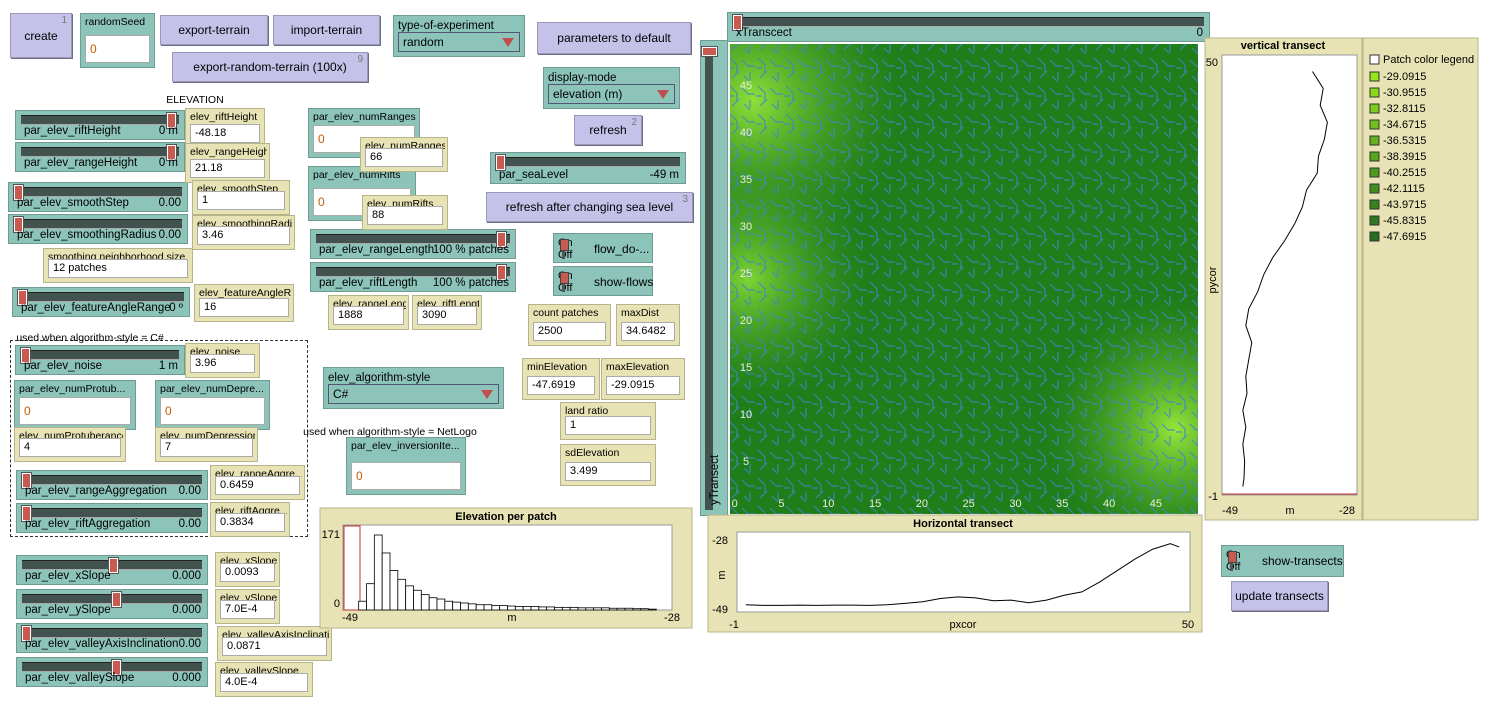 The width and height of the screenshot is (1512, 717). I want to click on slider: par_elev_rangeAggregation 0.00, so click(112, 485).